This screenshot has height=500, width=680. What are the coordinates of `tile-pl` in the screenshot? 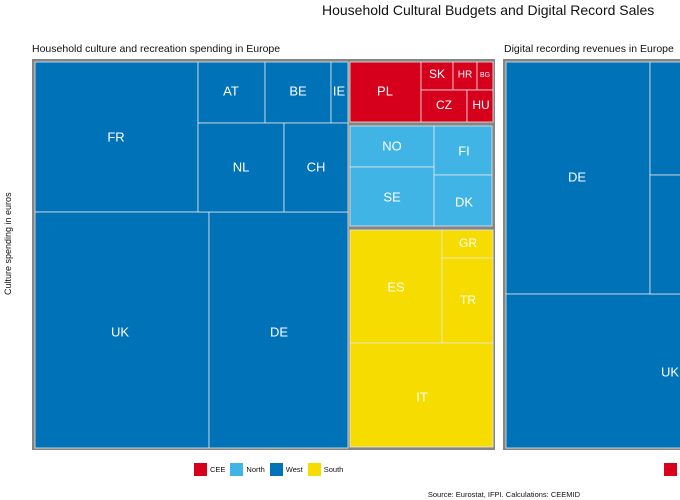 It's located at (385, 92).